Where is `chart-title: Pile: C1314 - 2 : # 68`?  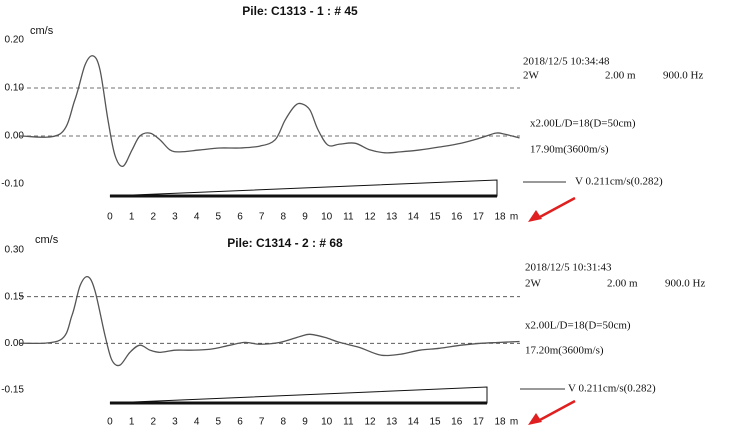 chart-title: Pile: C1314 - 2 : # 68 is located at coordinates (285, 243).